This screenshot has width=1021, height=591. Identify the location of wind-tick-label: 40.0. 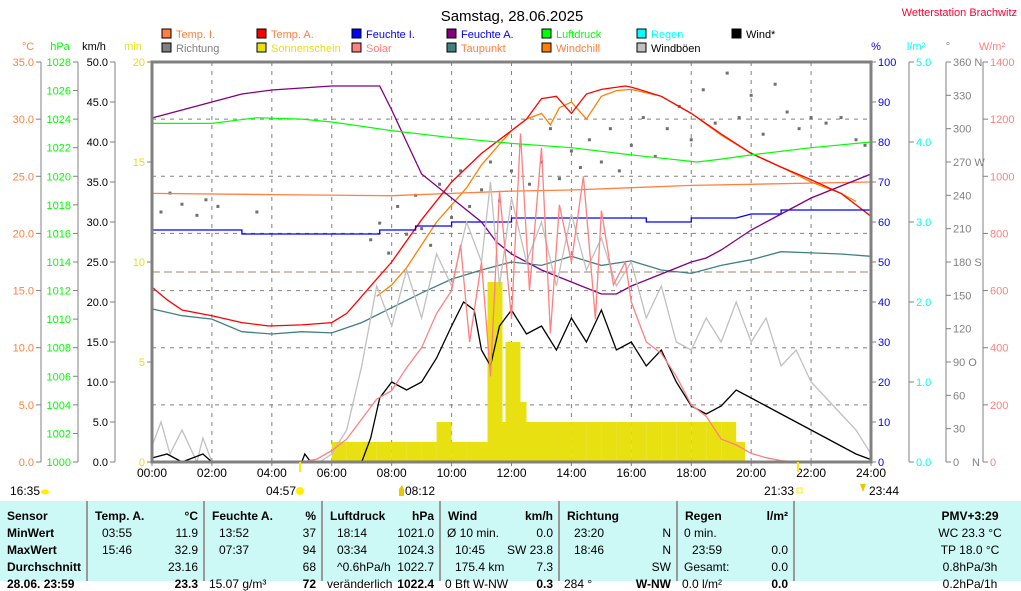
(97, 143).